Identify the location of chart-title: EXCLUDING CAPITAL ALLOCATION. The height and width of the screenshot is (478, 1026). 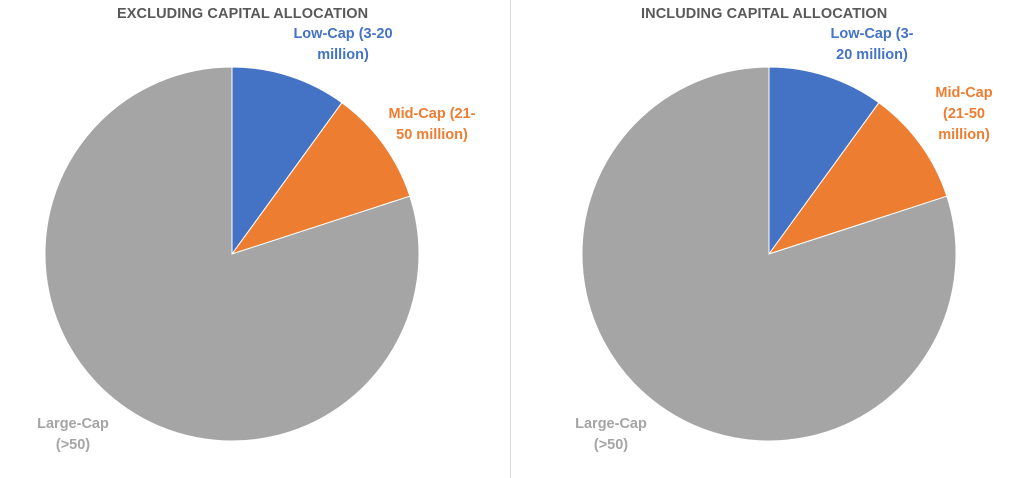
(243, 14).